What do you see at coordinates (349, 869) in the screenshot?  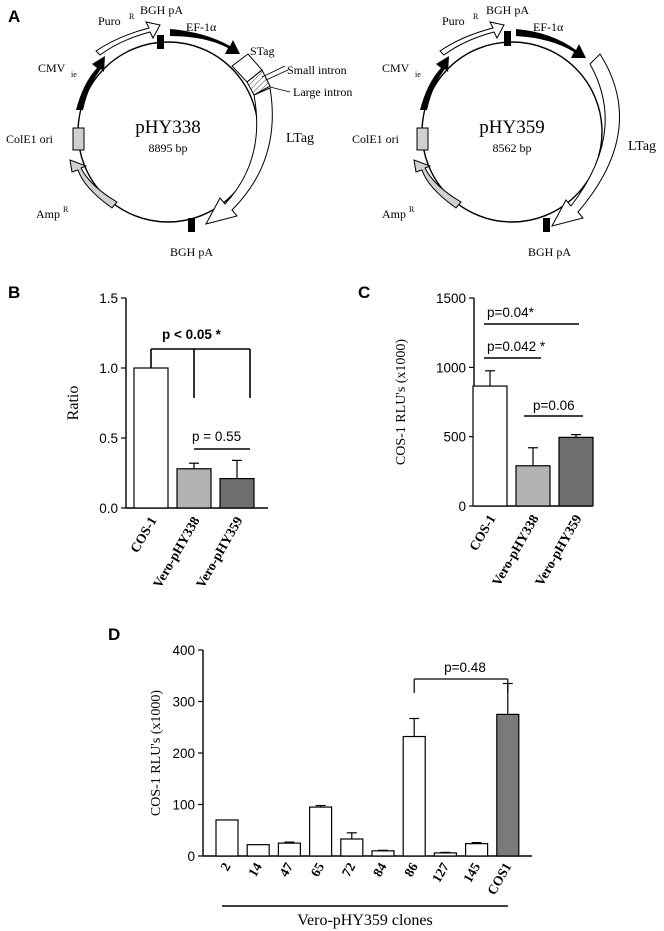 I see `x-tick-label: 72` at bounding box center [349, 869].